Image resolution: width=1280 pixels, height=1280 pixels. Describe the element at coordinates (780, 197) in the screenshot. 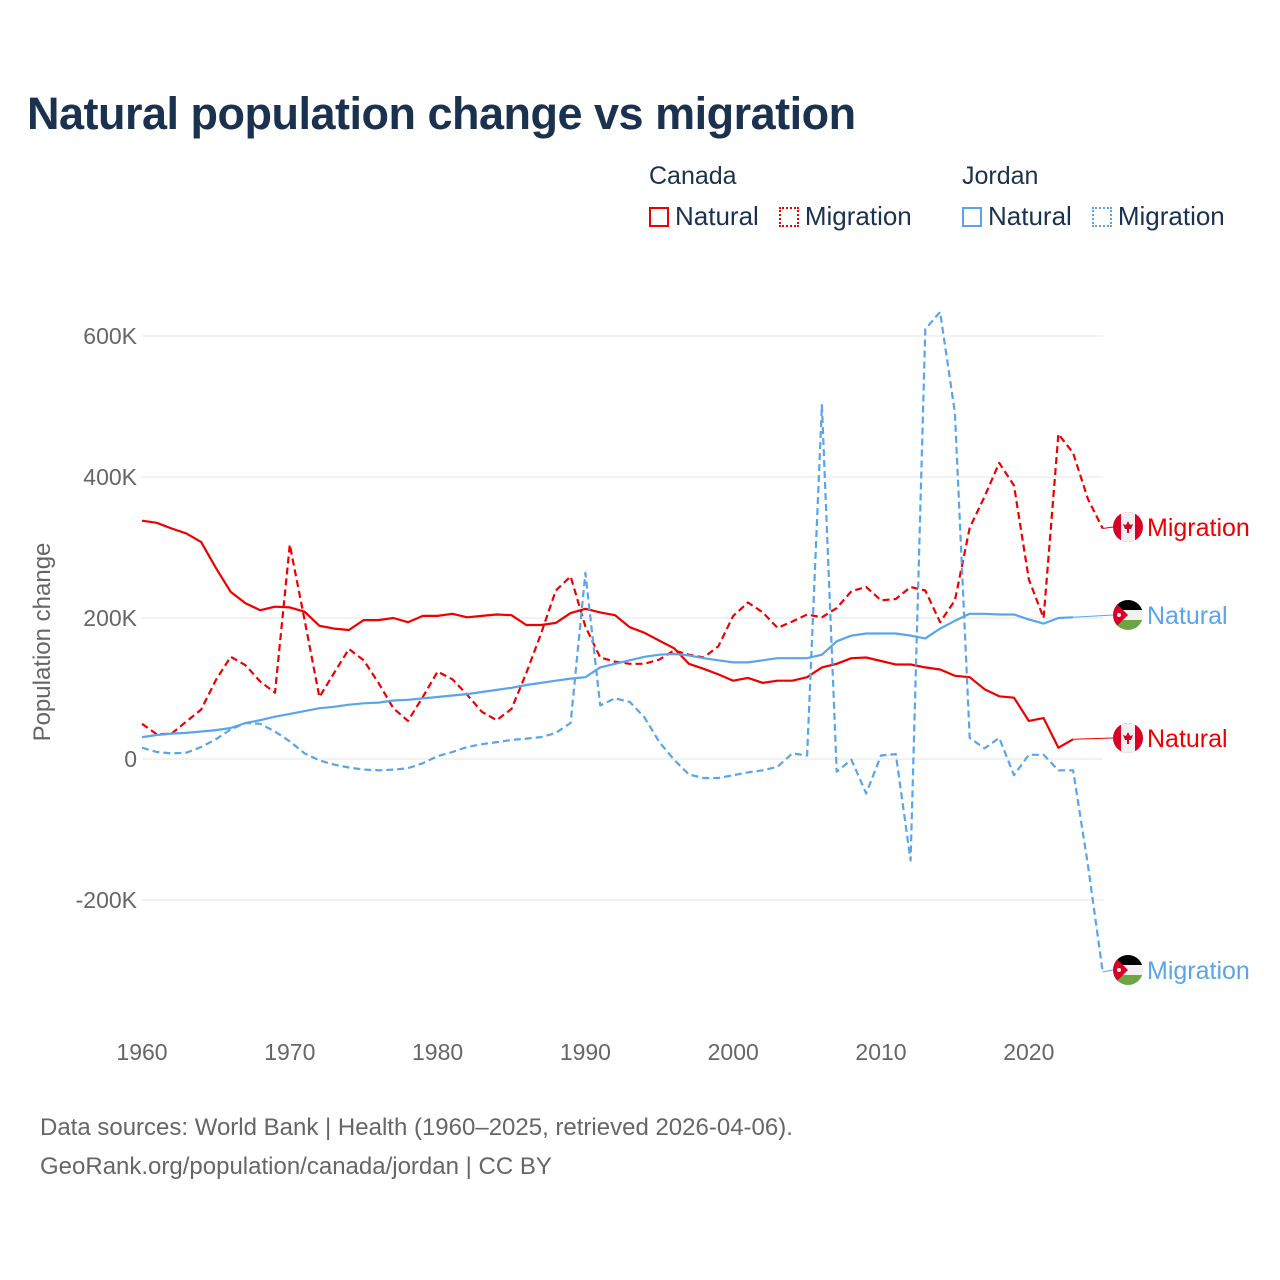

I see `legend-group-canada: Canada Natural Migration` at that location.